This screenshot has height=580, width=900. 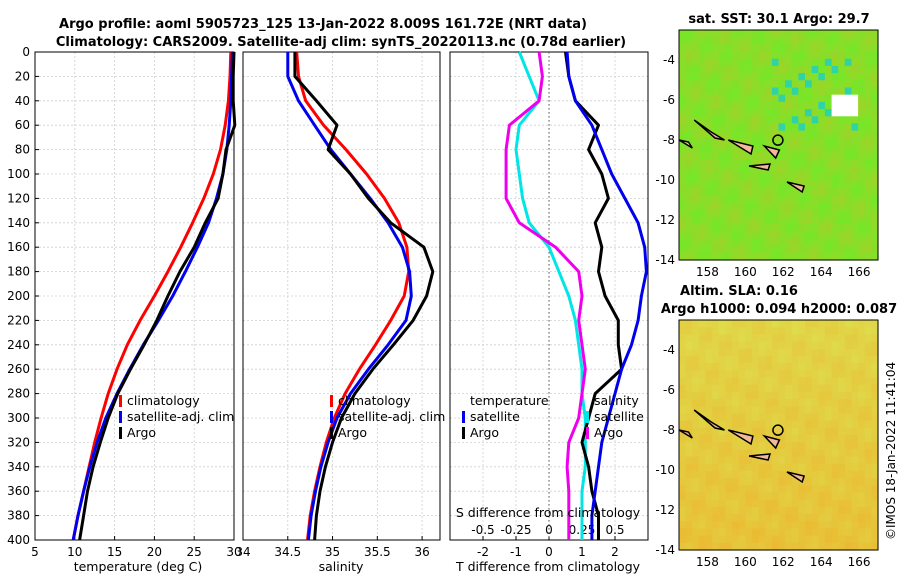 I want to click on y-tick-label: 180, so click(x=18, y=272).